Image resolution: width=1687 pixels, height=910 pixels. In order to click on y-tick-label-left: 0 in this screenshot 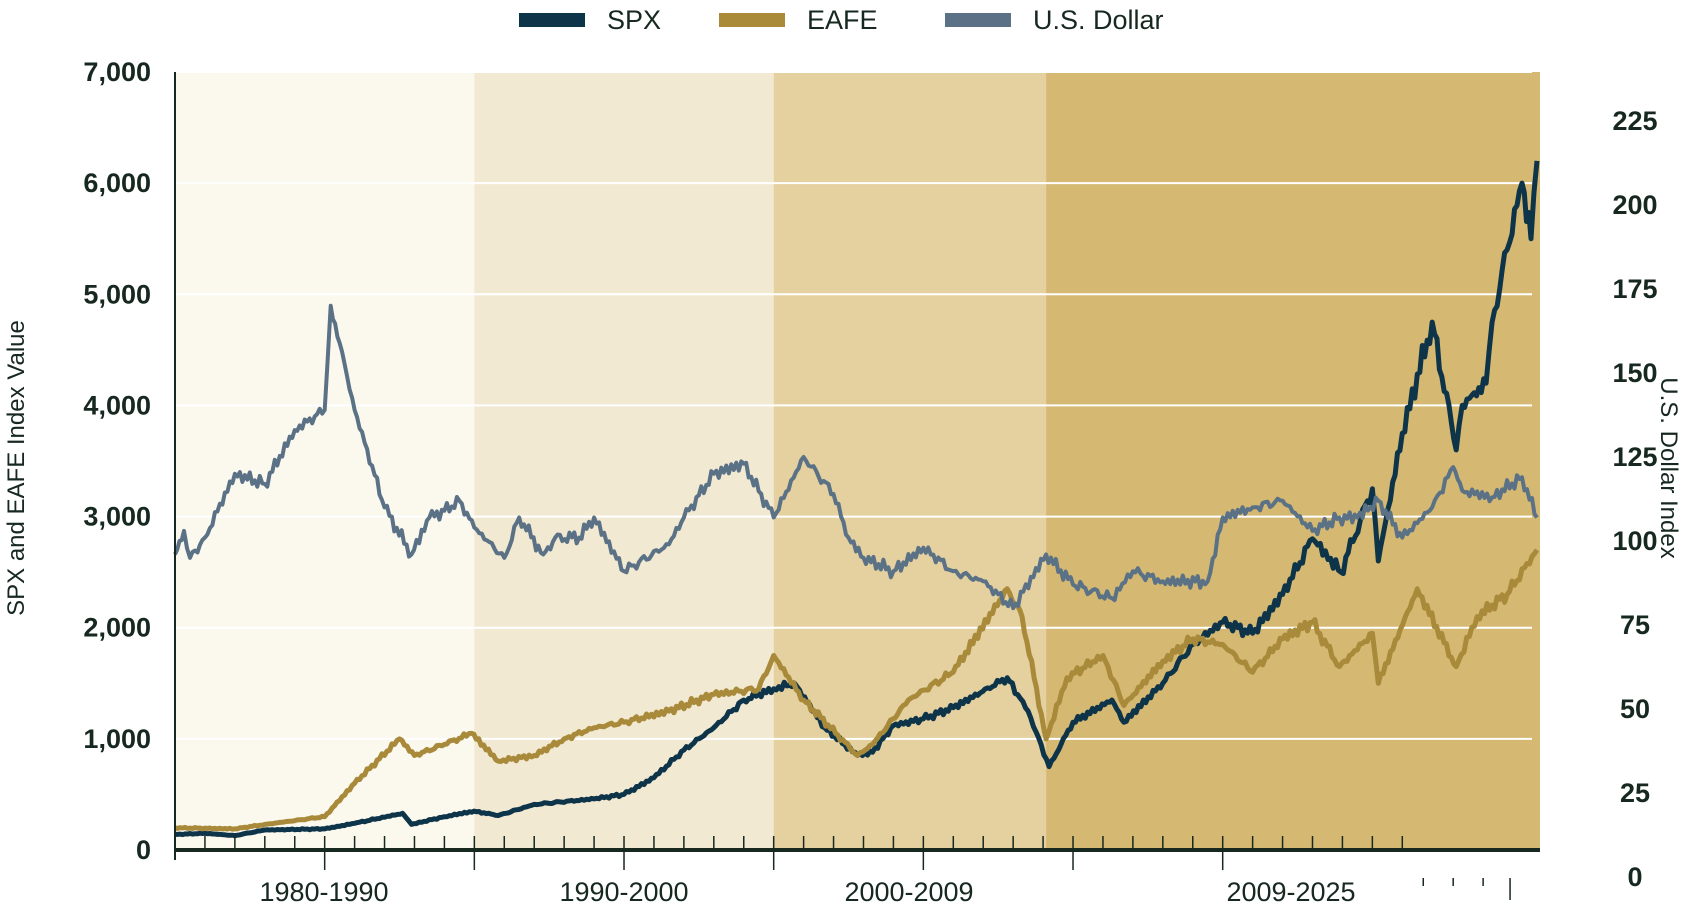, I will do `click(143, 850)`.